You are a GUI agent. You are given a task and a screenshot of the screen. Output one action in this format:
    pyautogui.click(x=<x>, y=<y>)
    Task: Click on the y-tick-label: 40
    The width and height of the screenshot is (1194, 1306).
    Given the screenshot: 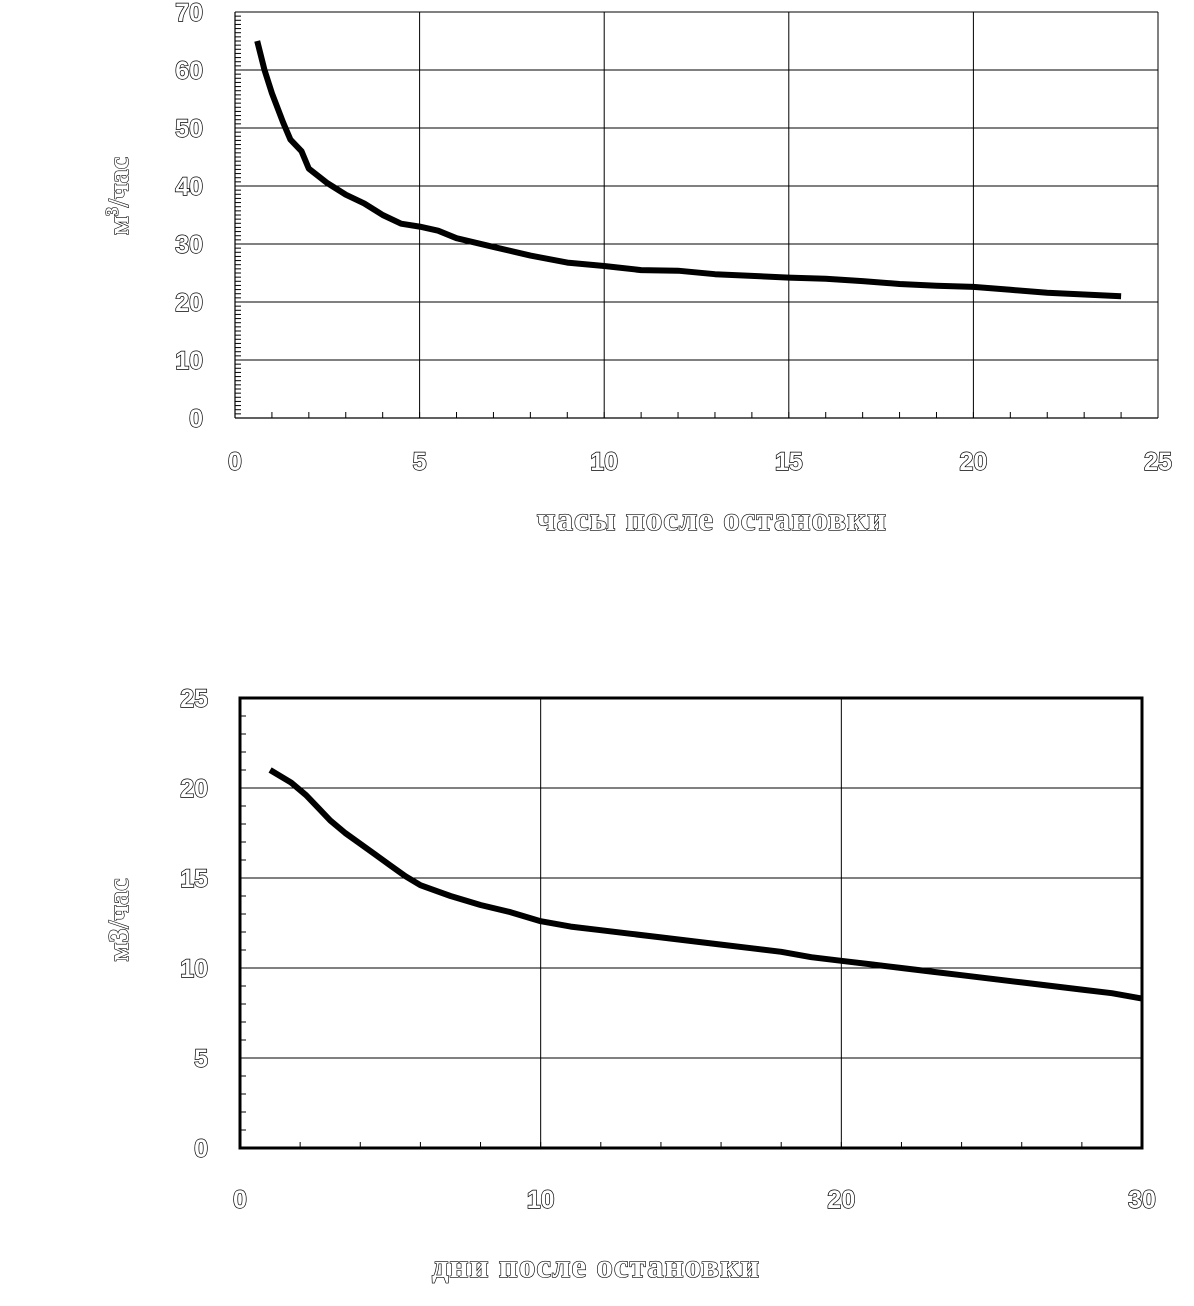 What is the action you would take?
    pyautogui.click(x=189, y=187)
    